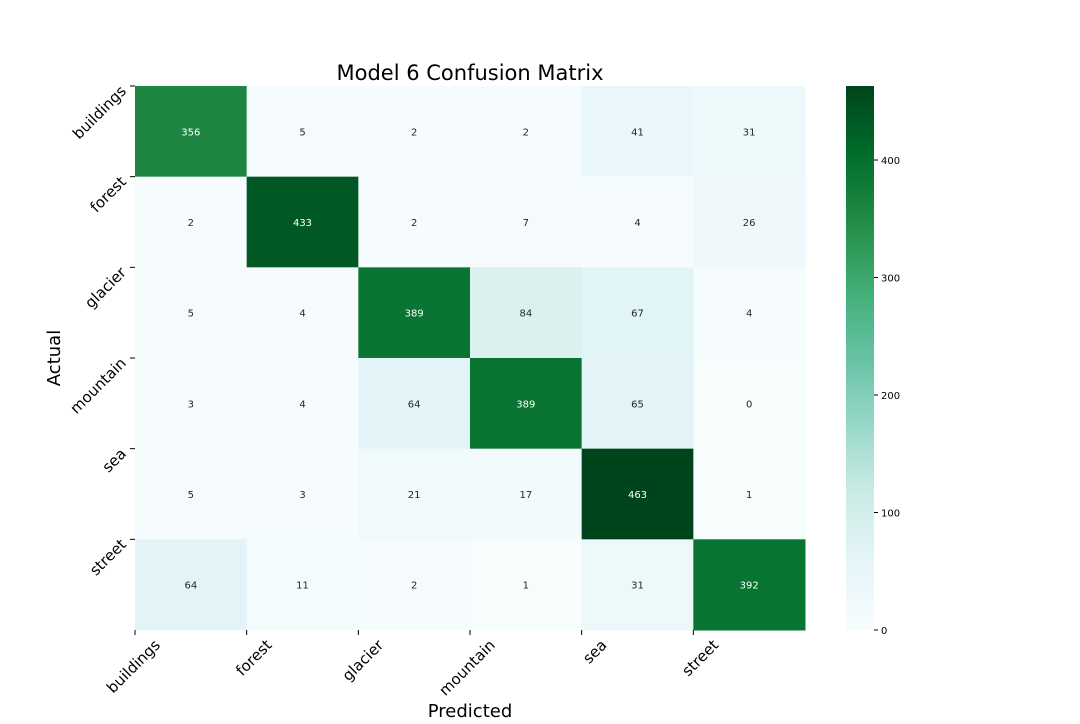 The image size is (1080, 724). I want to click on colorbar-tick-label: 0, so click(884, 631).